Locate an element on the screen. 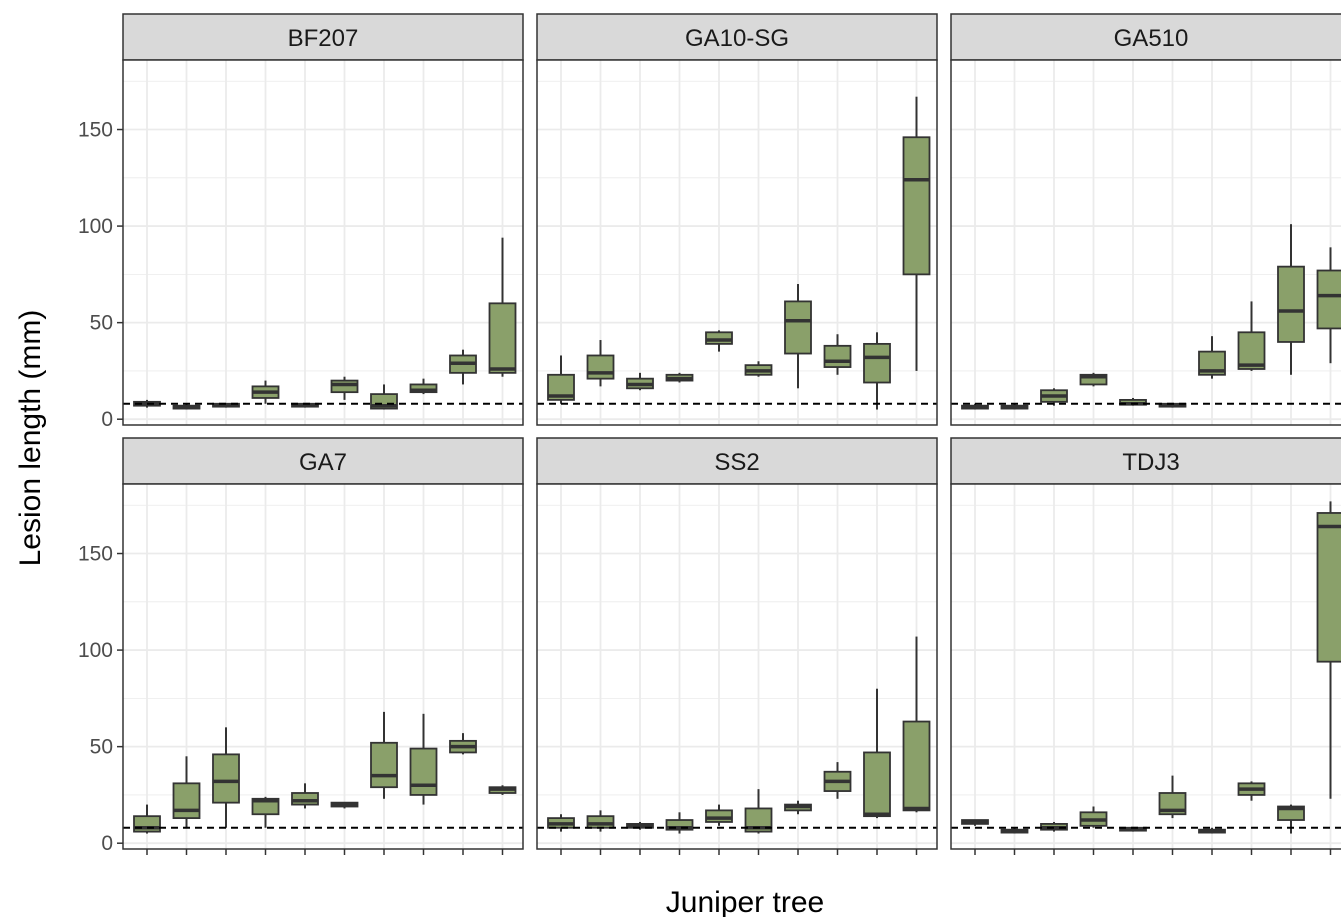  panel-ga510: GA510 is located at coordinates (1145, 219).